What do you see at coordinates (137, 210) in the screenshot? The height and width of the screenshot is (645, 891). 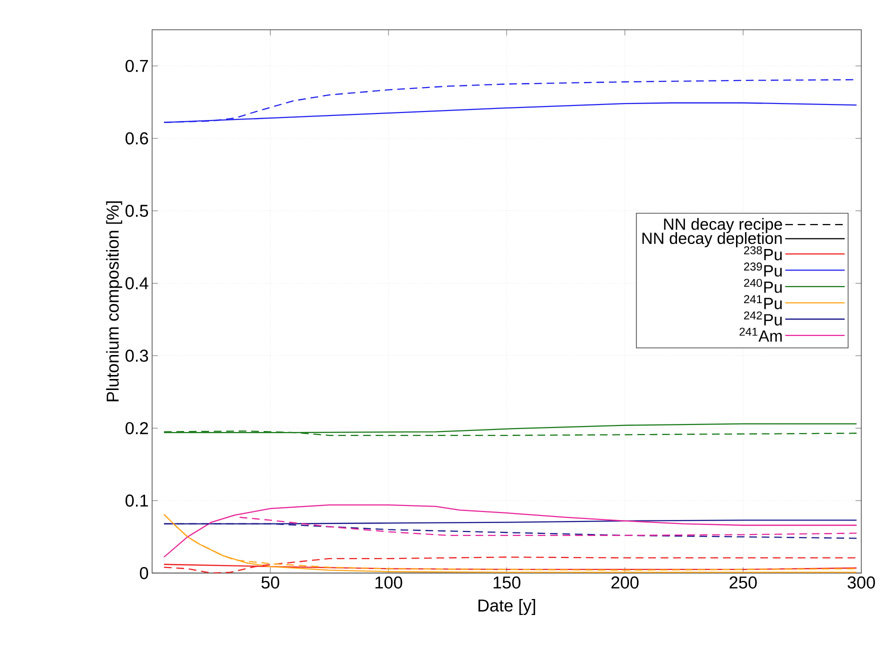 I see `y-tick-label: 0.5` at bounding box center [137, 210].